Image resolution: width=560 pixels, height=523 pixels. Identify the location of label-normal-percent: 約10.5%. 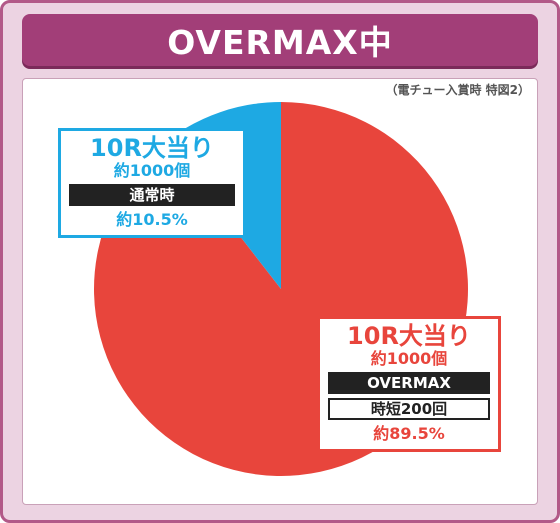
(152, 219).